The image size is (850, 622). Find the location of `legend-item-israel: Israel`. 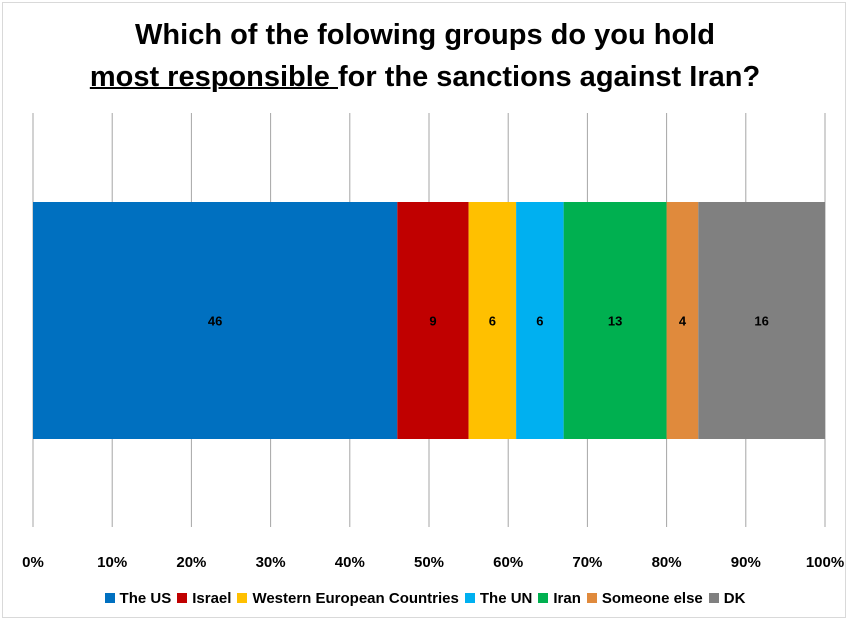

legend-item-israel: Israel is located at coordinates (204, 598).